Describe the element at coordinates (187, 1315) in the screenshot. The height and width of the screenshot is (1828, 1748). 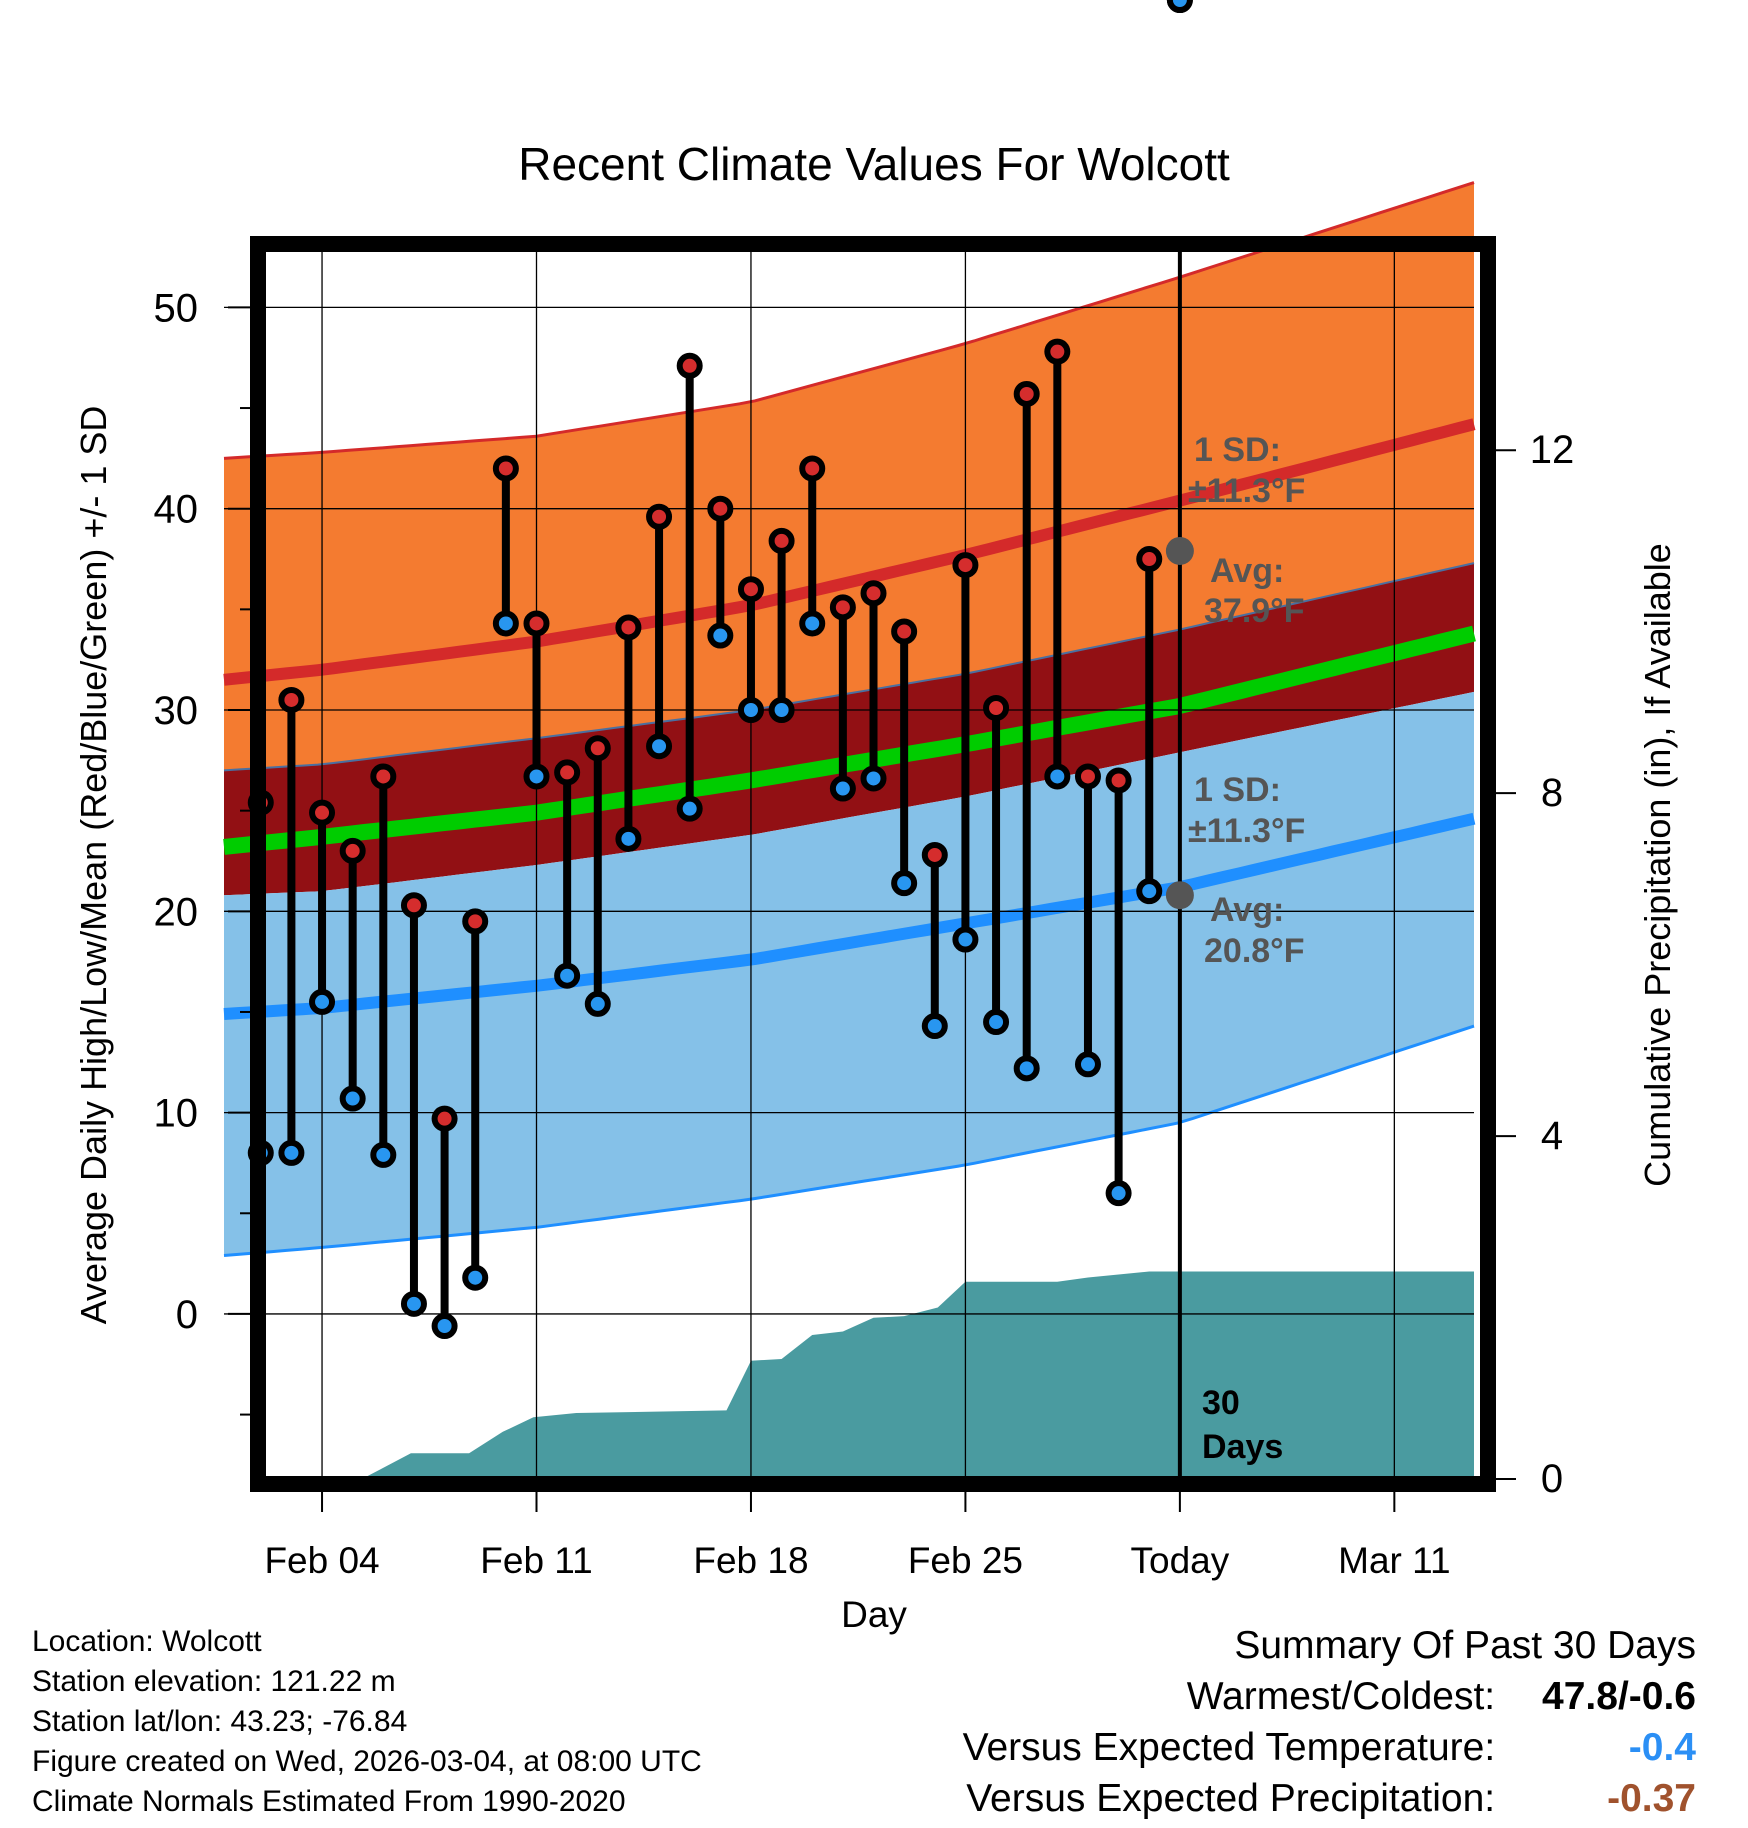
I see `y-tick-label: 0` at that location.